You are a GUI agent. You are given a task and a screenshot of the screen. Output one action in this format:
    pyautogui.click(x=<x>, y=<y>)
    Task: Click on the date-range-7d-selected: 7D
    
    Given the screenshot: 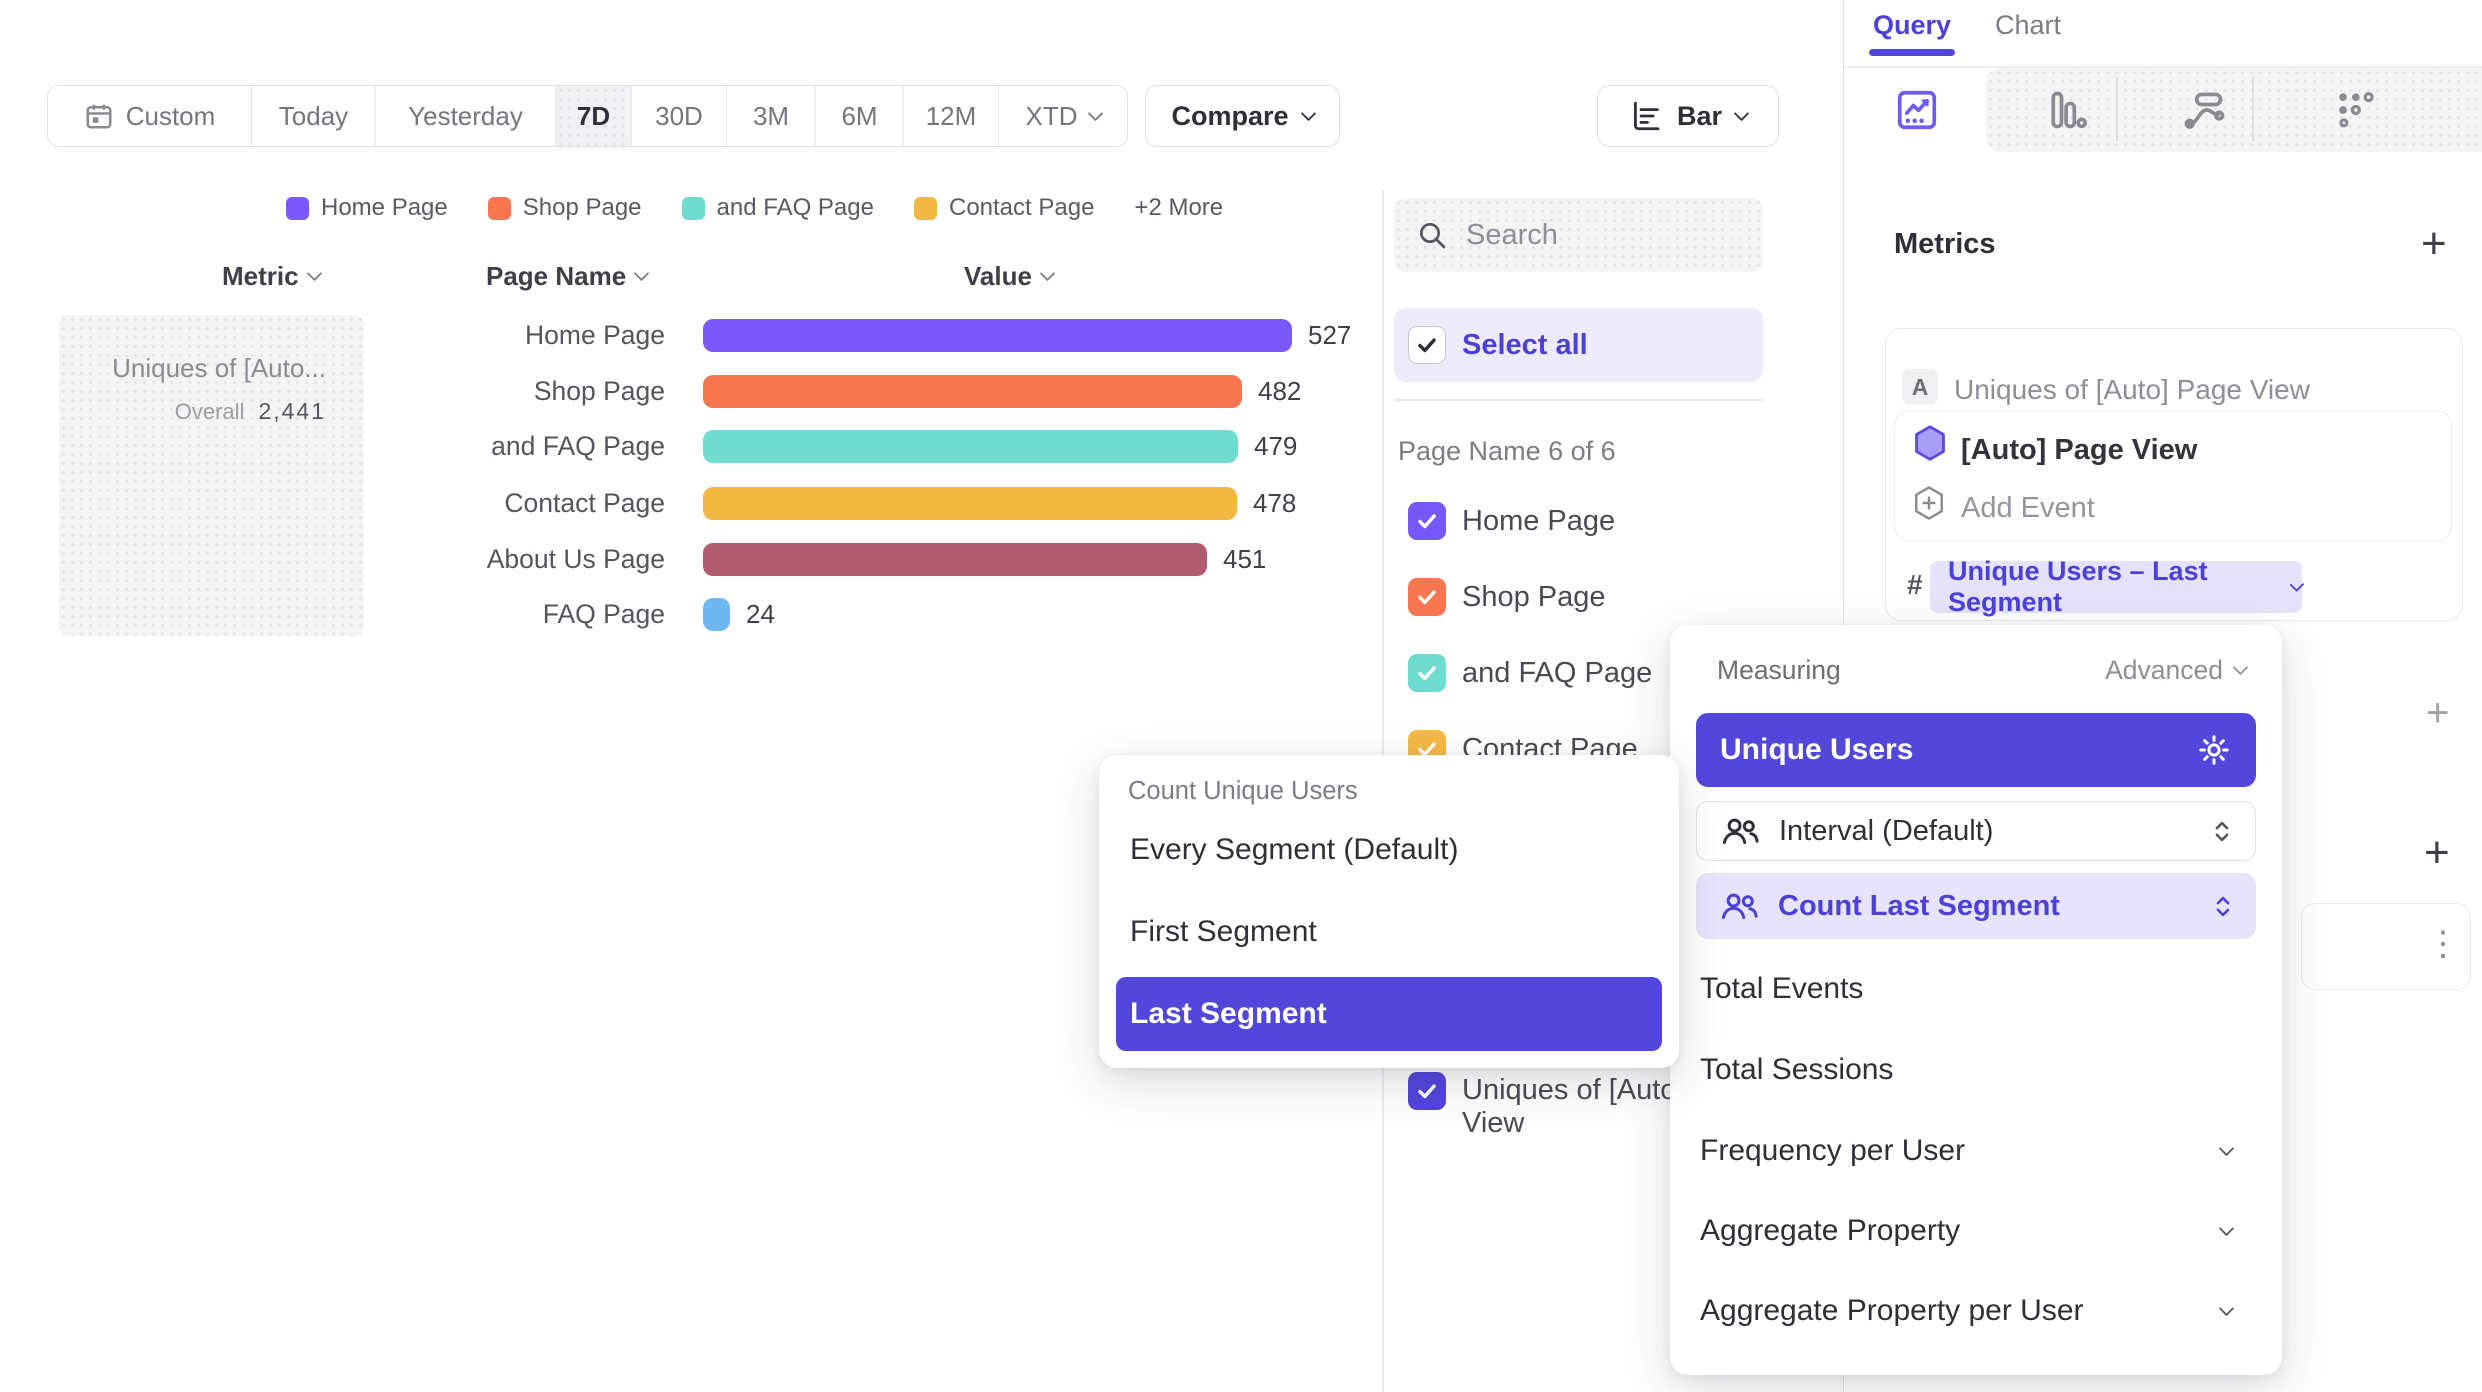 What is the action you would take?
    pyautogui.click(x=593, y=116)
    